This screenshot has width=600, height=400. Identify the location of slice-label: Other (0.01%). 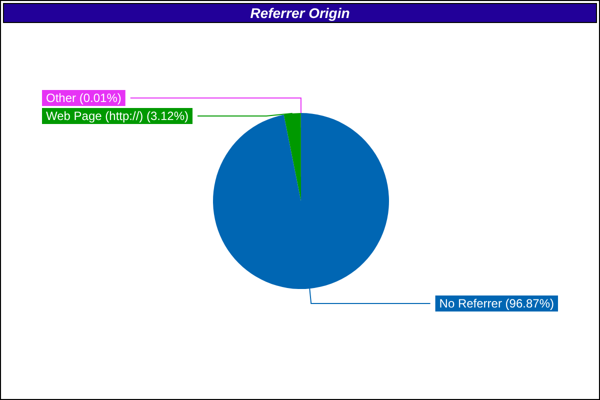
(84, 98).